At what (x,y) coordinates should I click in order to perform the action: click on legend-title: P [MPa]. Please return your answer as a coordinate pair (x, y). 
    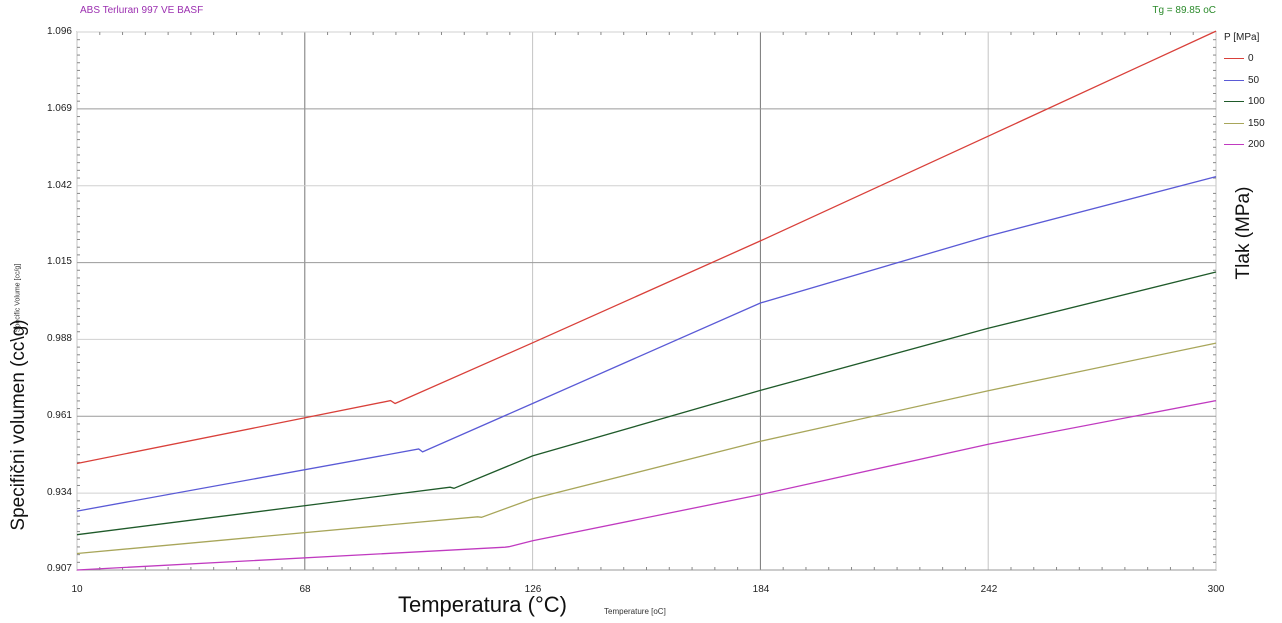
    Looking at the image, I should click on (1242, 37).